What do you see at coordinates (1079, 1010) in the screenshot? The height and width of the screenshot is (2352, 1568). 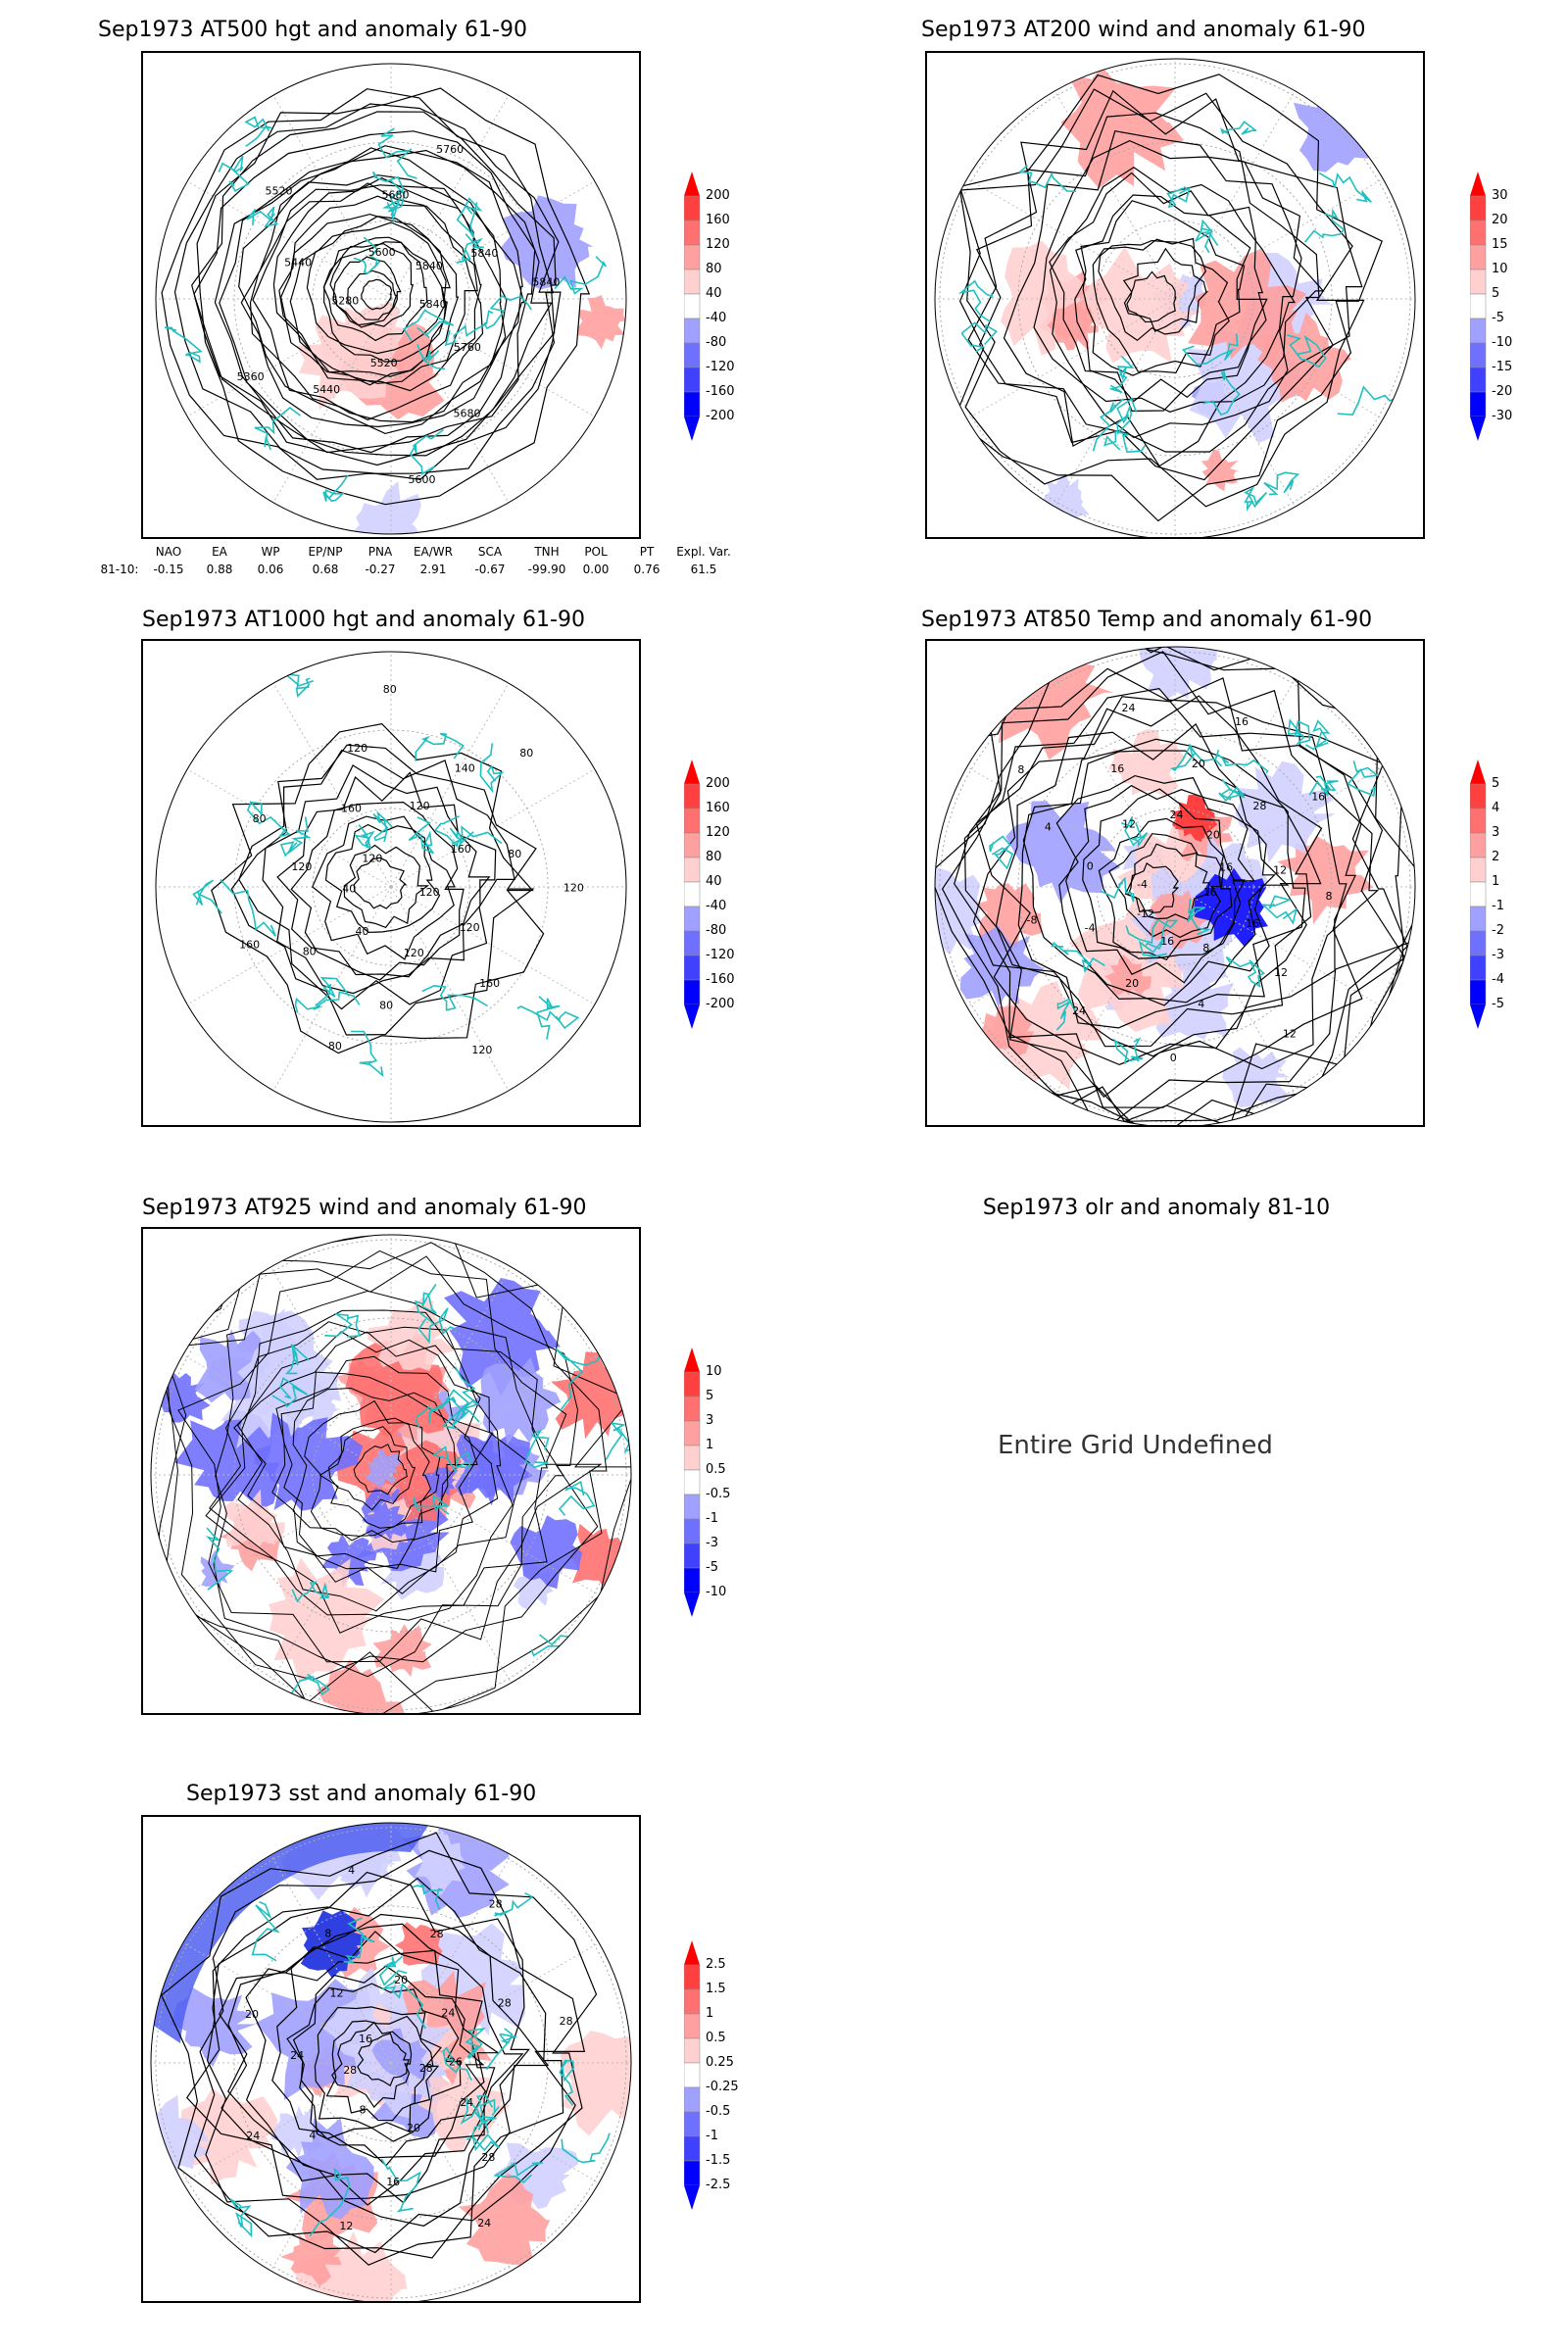 I see `contour-label: 24` at bounding box center [1079, 1010].